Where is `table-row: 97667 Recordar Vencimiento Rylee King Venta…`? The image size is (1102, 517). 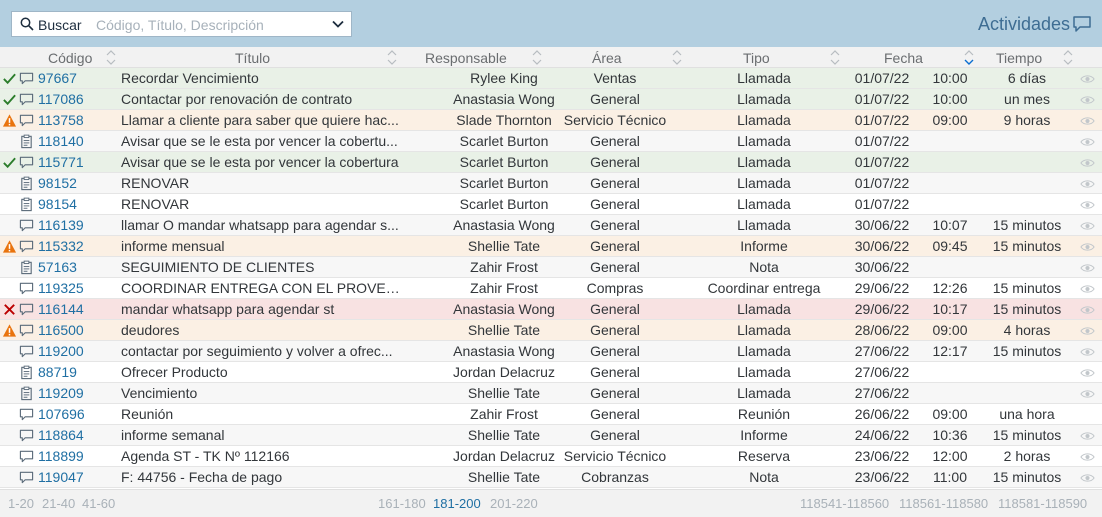
table-row: 97667 Recordar Vencimiento Rylee King Venta… is located at coordinates (551, 78).